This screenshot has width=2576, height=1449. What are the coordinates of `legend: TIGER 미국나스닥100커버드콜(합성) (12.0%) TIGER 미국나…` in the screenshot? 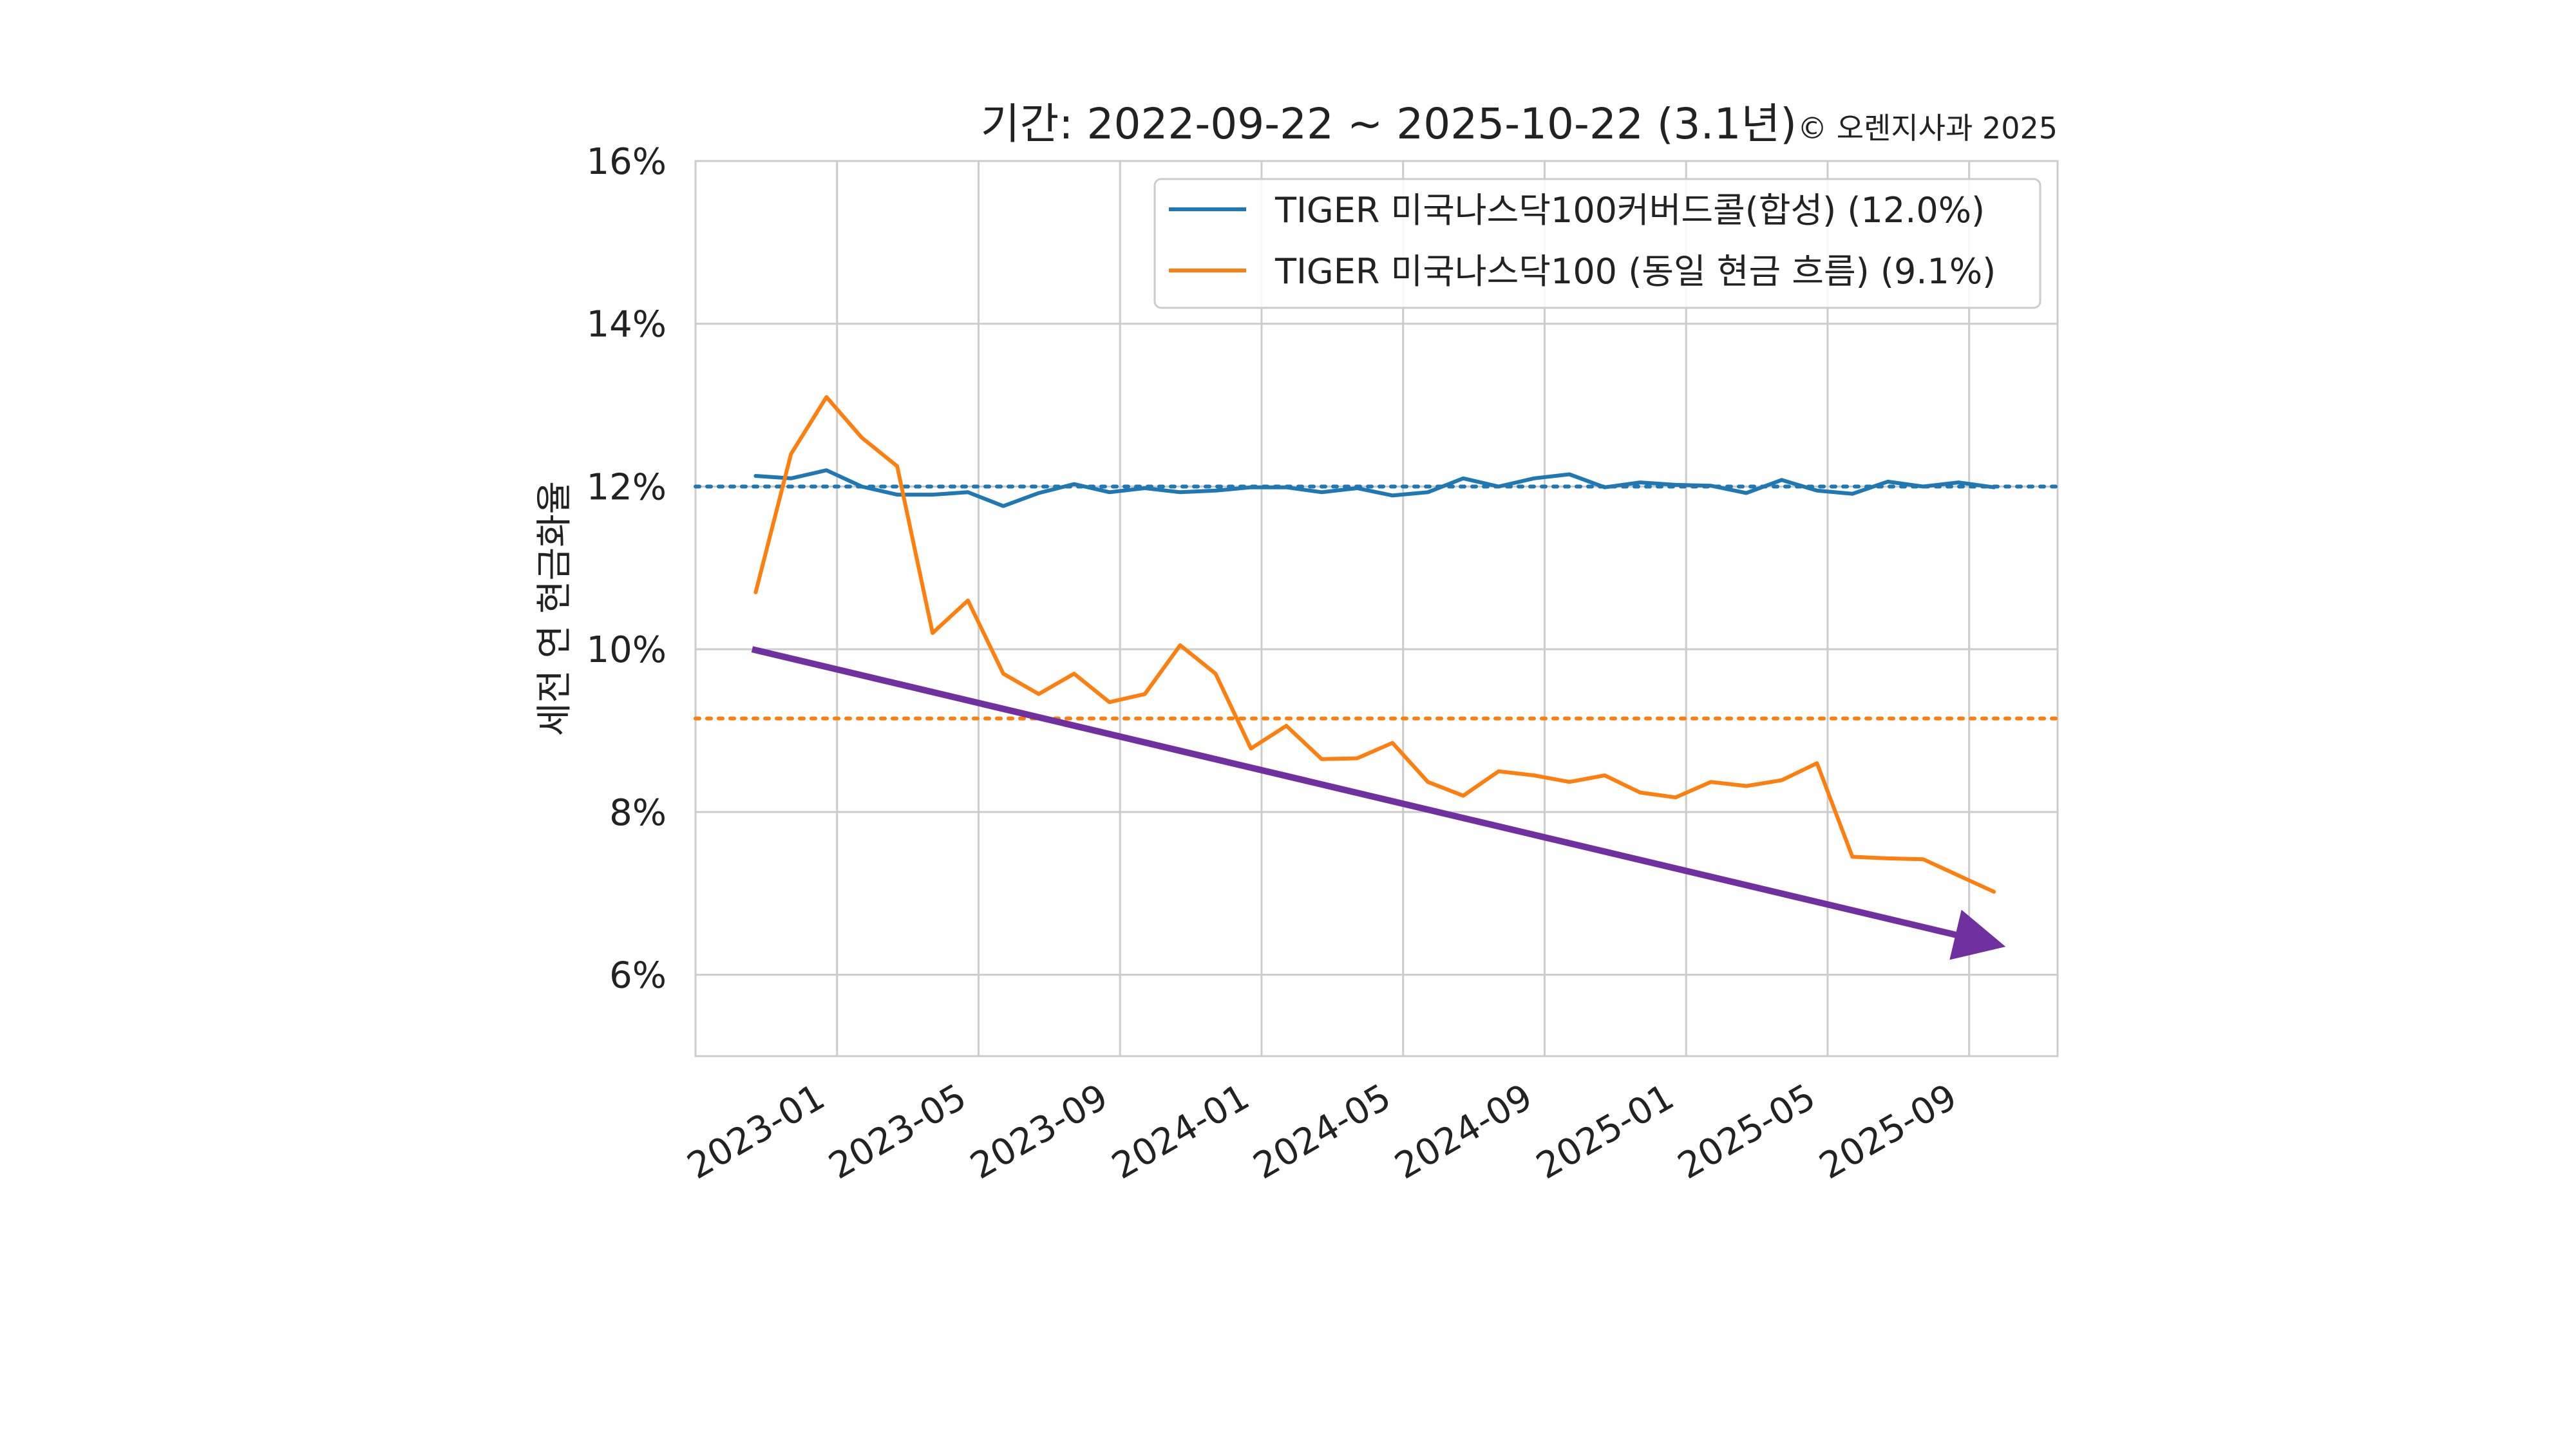 It's located at (1597, 243).